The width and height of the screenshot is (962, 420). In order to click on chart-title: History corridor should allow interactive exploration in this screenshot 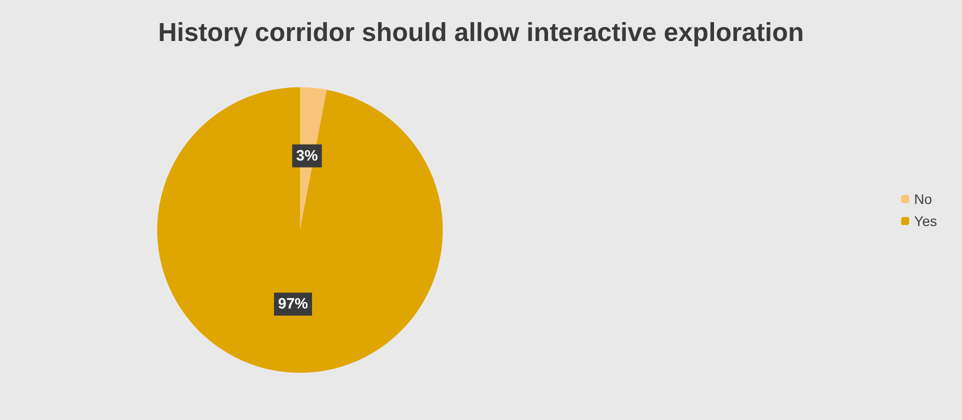, I will do `click(481, 32)`.